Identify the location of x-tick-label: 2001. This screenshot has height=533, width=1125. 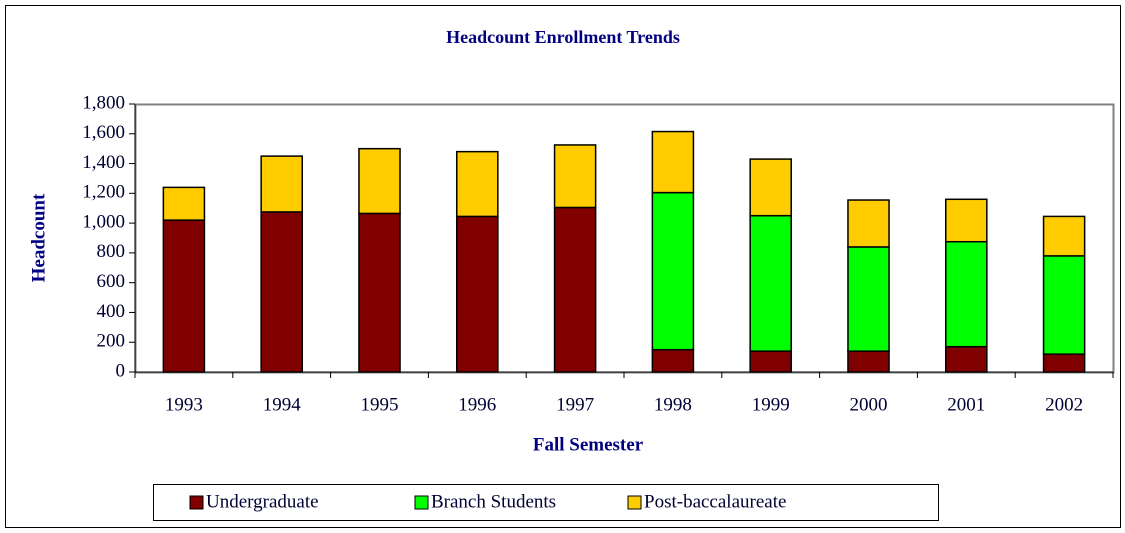
(966, 404).